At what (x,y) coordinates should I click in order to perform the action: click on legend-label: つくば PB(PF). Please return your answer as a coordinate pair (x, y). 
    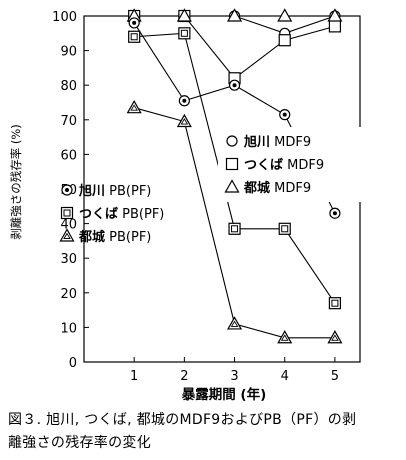
    Looking at the image, I should click on (121, 214).